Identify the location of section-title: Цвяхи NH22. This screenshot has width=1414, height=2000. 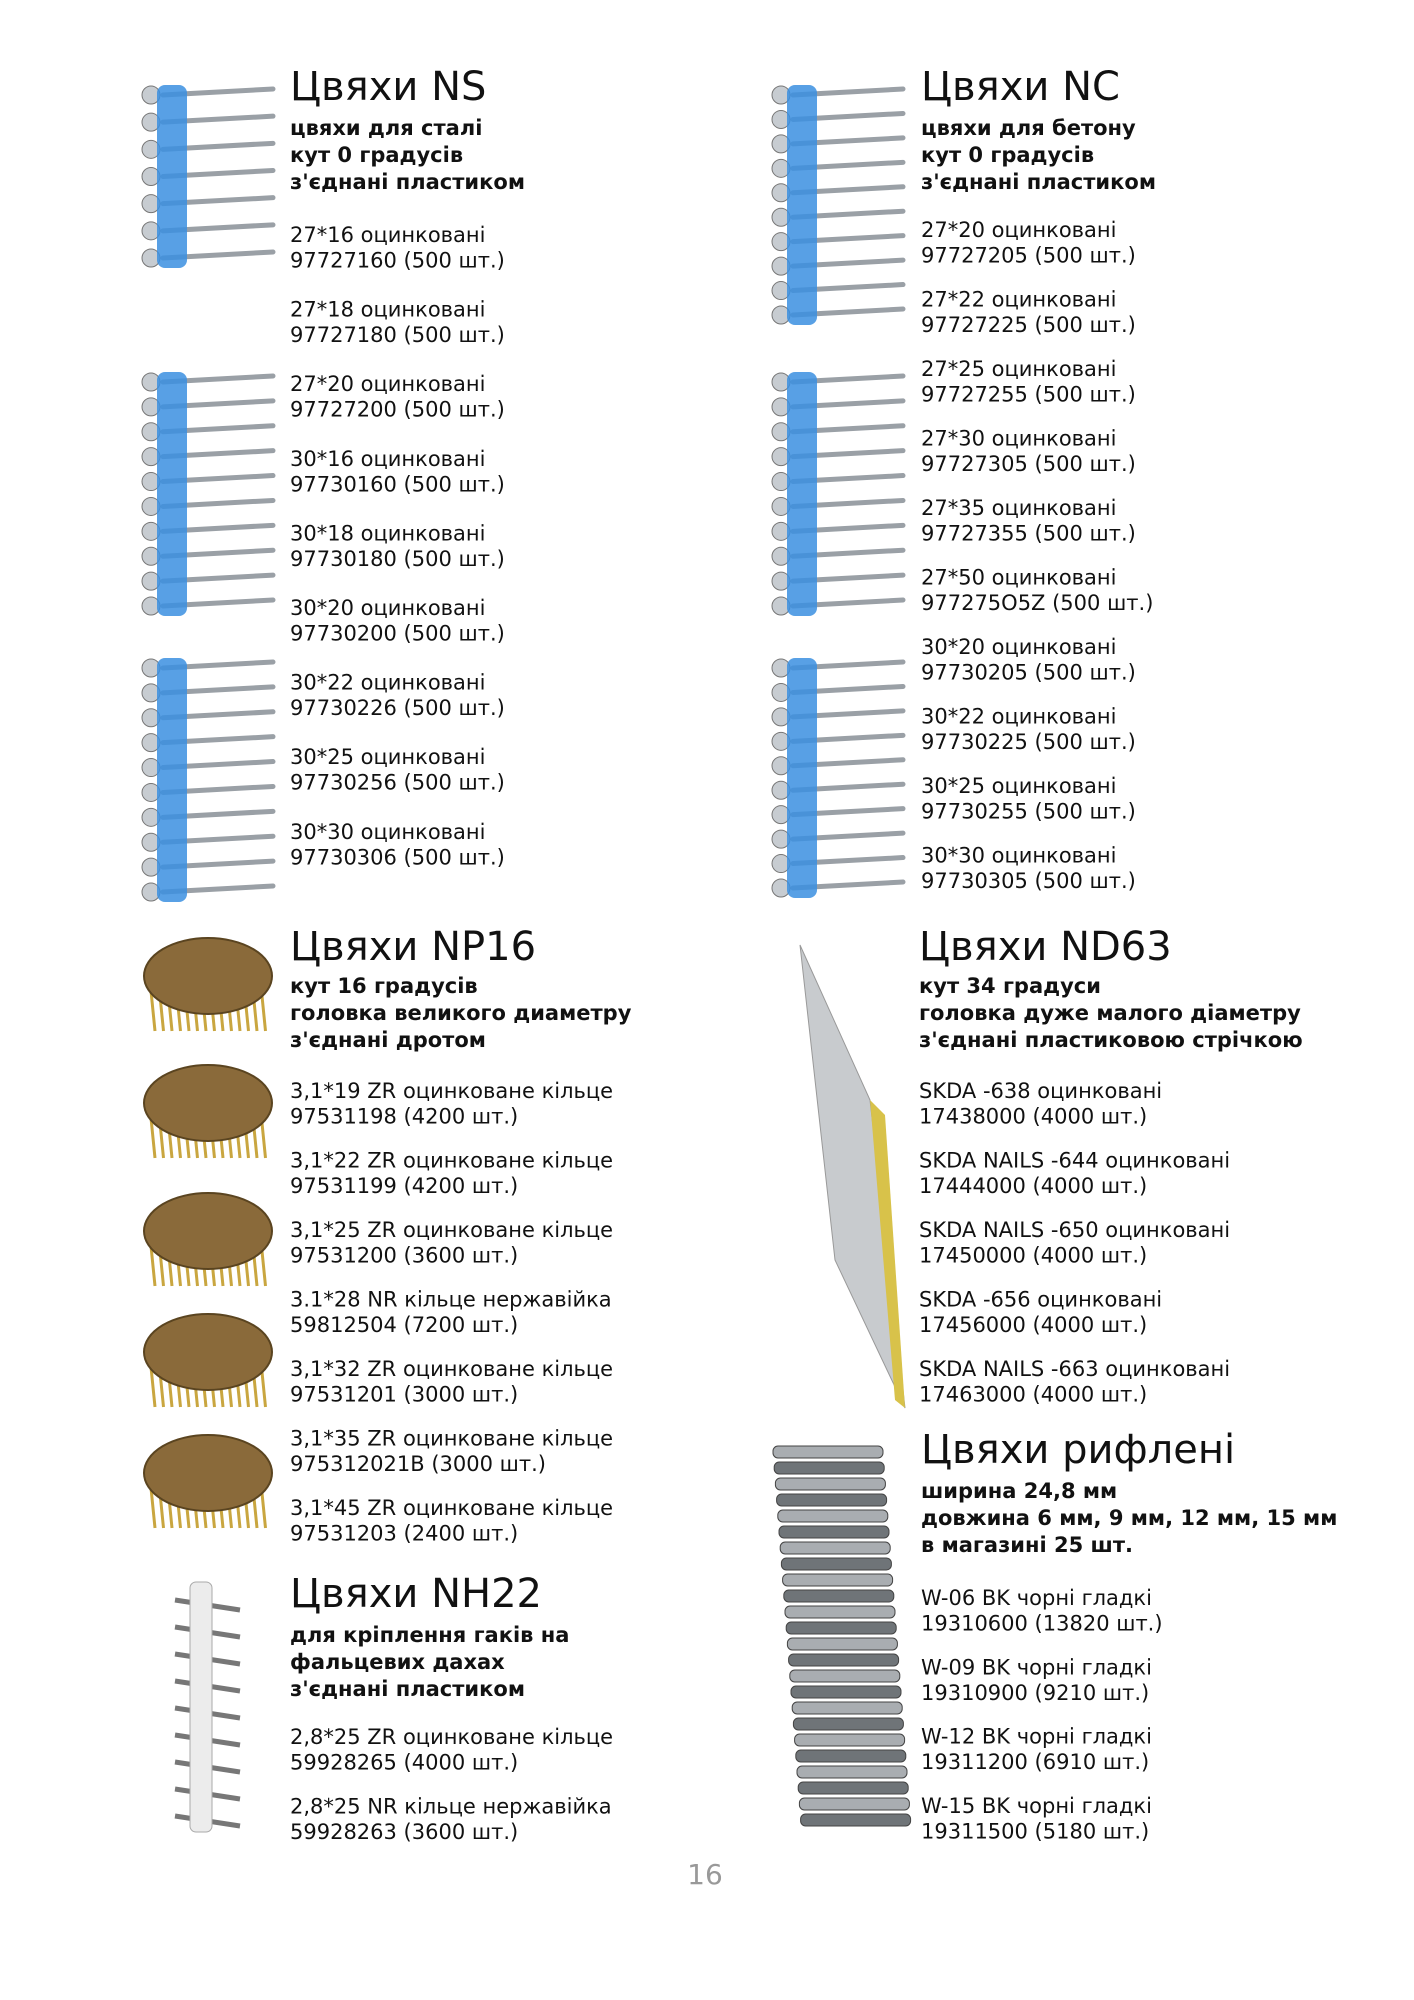
(416, 1594).